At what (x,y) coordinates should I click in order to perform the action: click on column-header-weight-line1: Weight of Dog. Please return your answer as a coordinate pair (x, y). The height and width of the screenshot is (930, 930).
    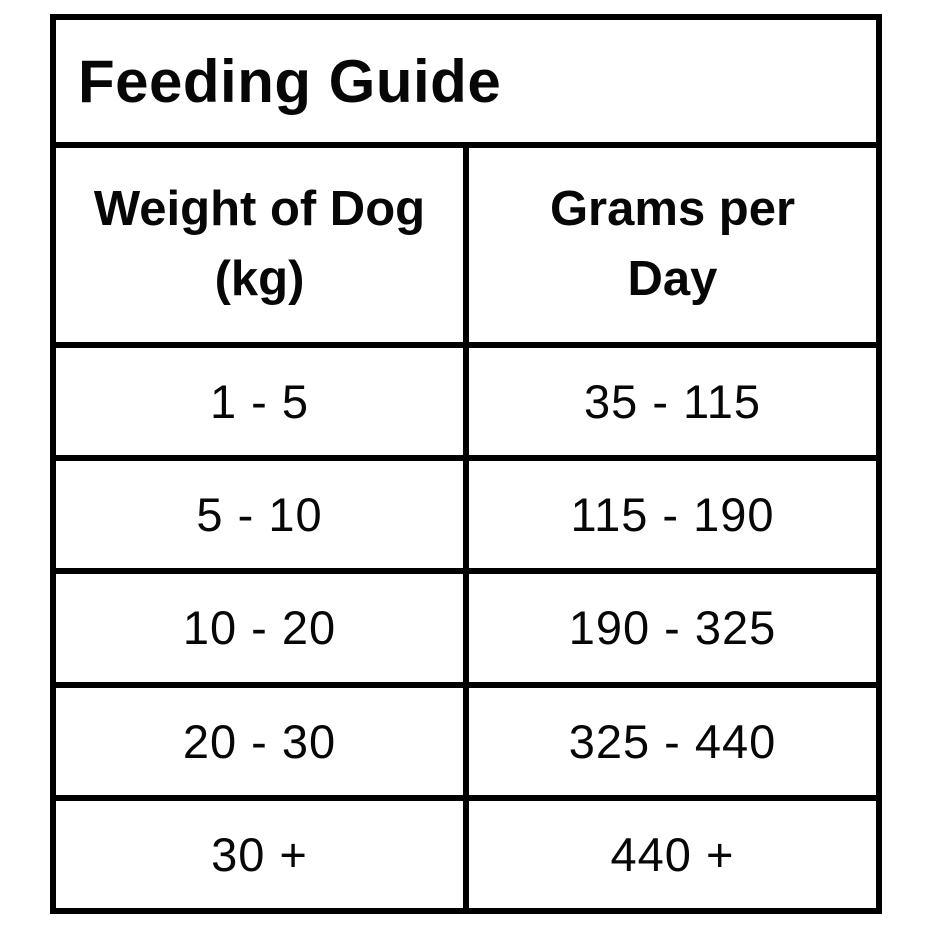
    Looking at the image, I should click on (259, 209).